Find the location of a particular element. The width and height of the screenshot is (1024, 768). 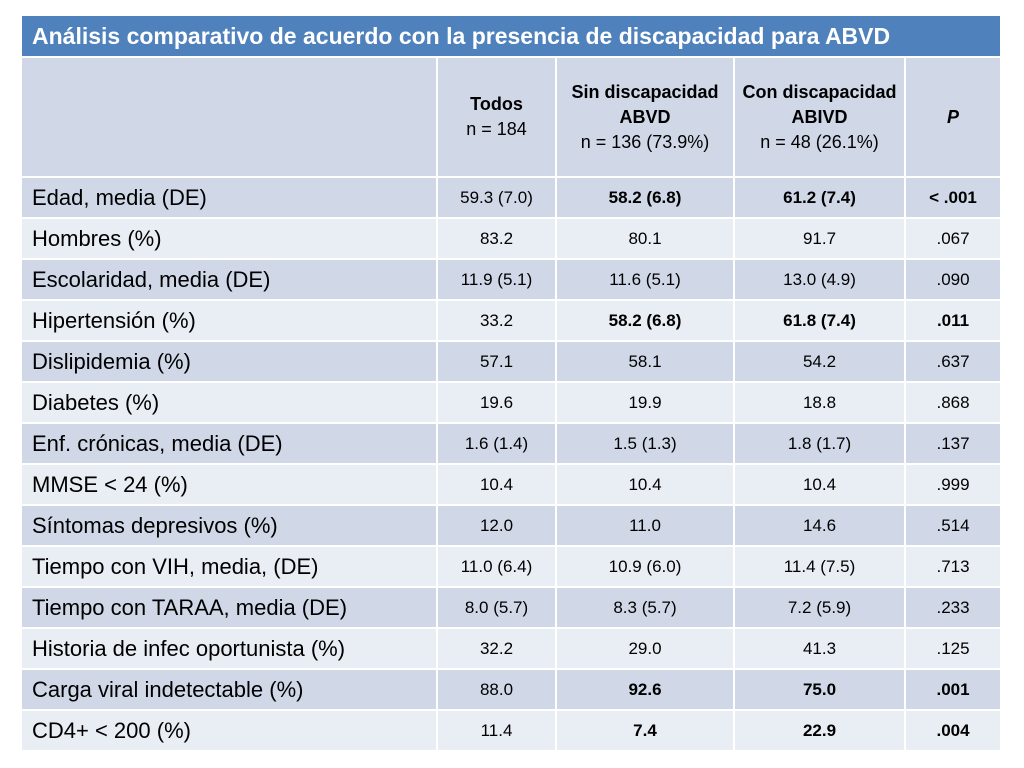

cell-p: .090 is located at coordinates (953, 279).